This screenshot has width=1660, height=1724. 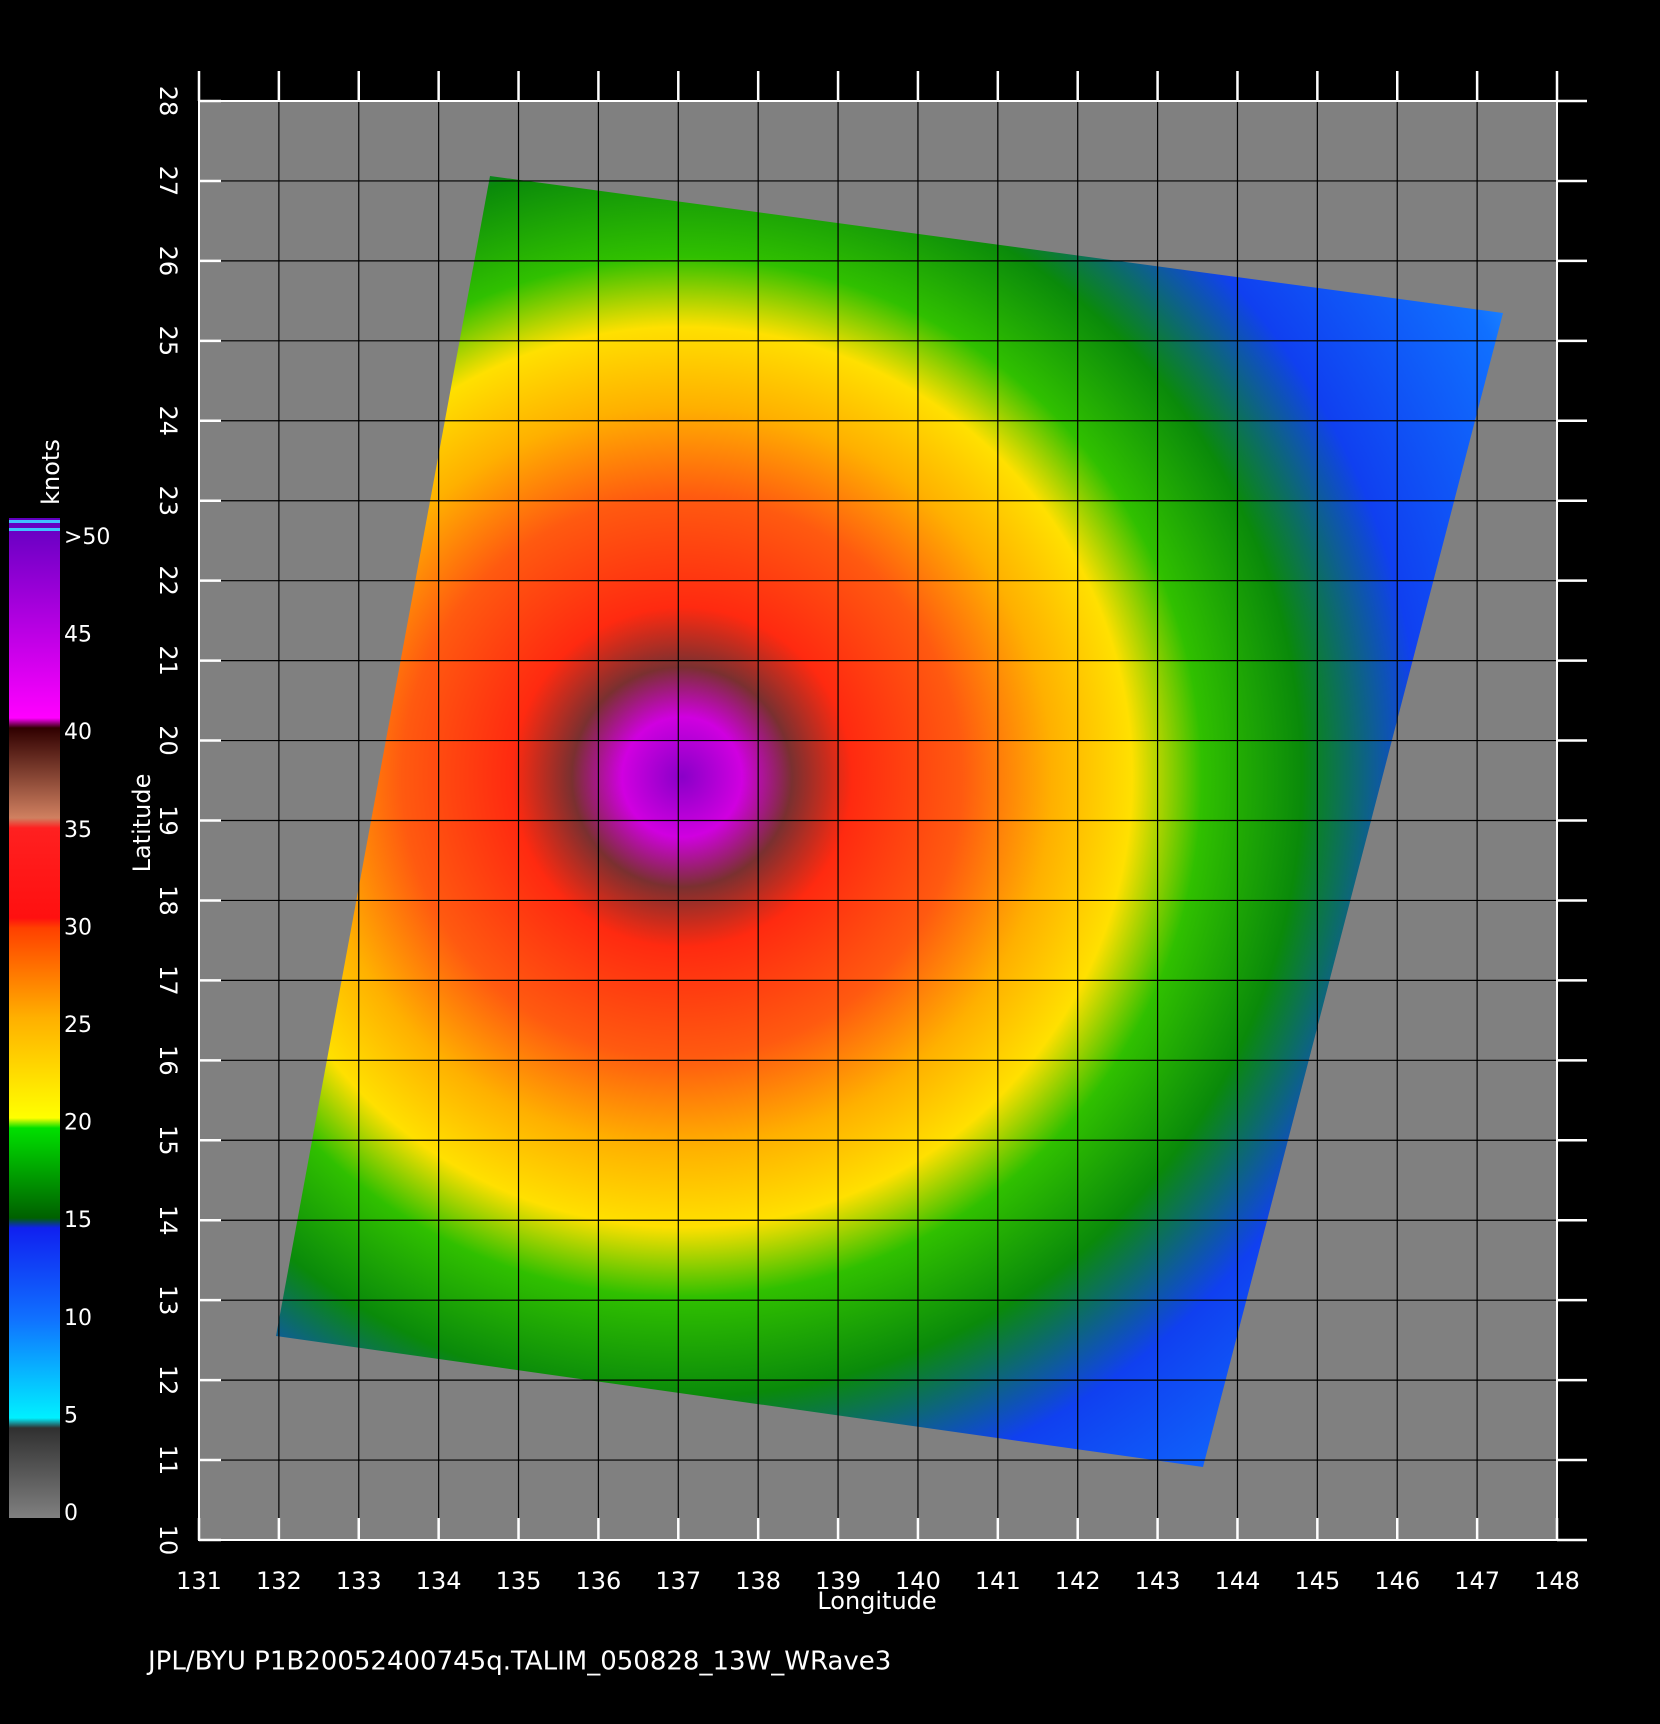 What do you see at coordinates (1477, 1581) in the screenshot?
I see `x-tick-label: 147` at bounding box center [1477, 1581].